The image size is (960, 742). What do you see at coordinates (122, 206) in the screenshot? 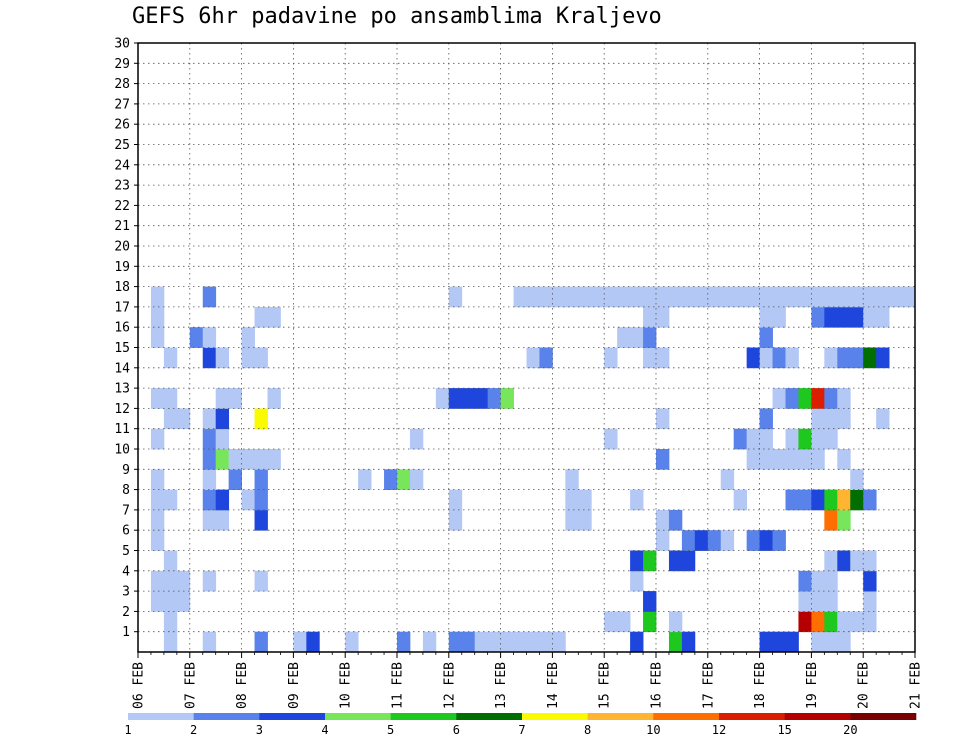
I see `y-tick-label: 22` at bounding box center [122, 206].